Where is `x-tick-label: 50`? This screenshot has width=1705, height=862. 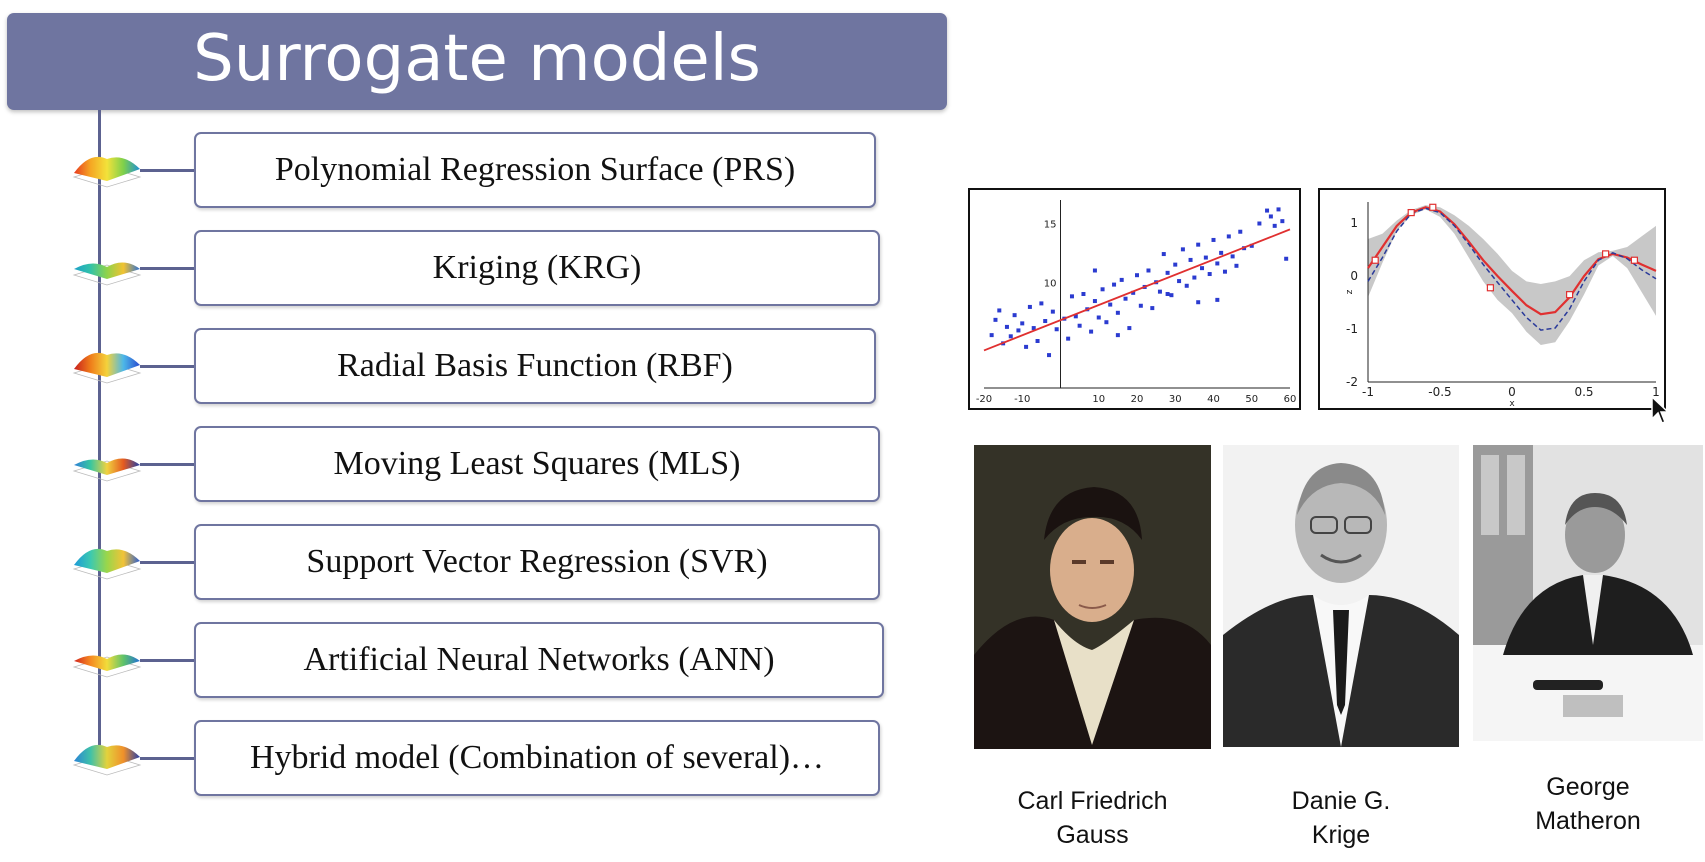
x-tick-label: 50 is located at coordinates (1251, 399).